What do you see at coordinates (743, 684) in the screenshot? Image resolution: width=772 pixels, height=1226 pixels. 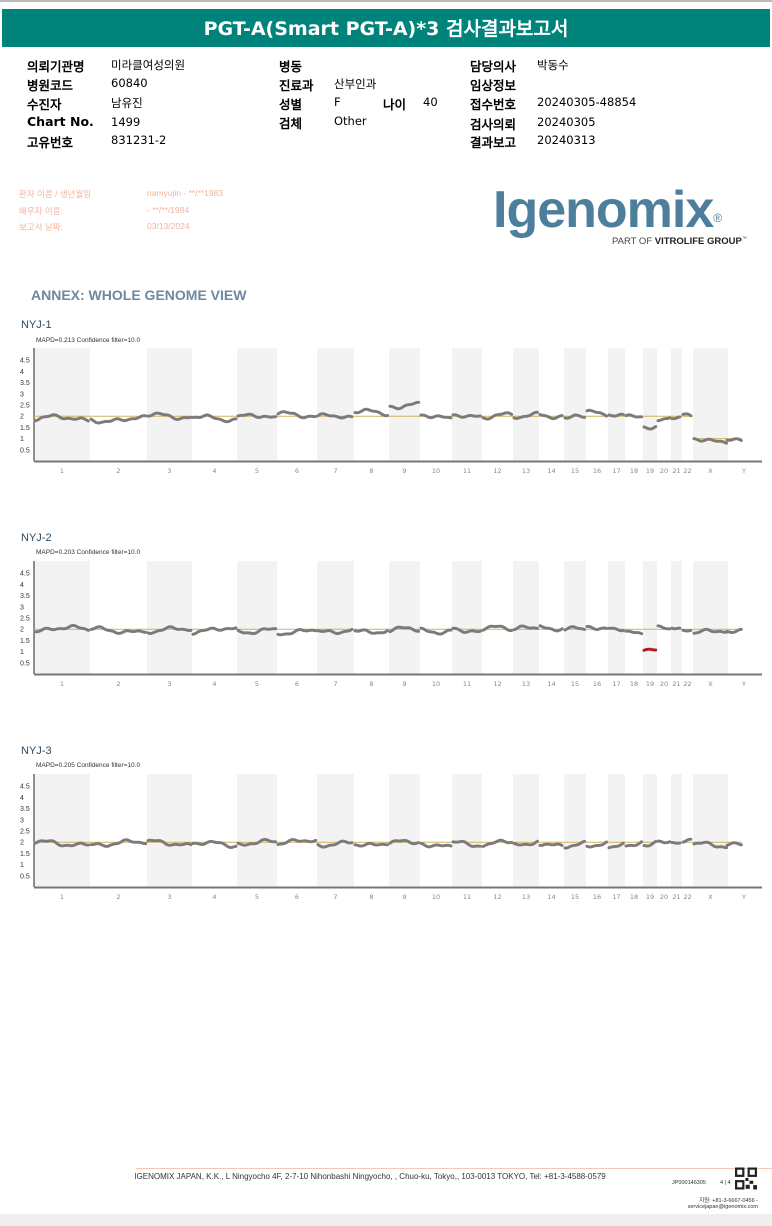 I see `x-tick-label: Y` at bounding box center [743, 684].